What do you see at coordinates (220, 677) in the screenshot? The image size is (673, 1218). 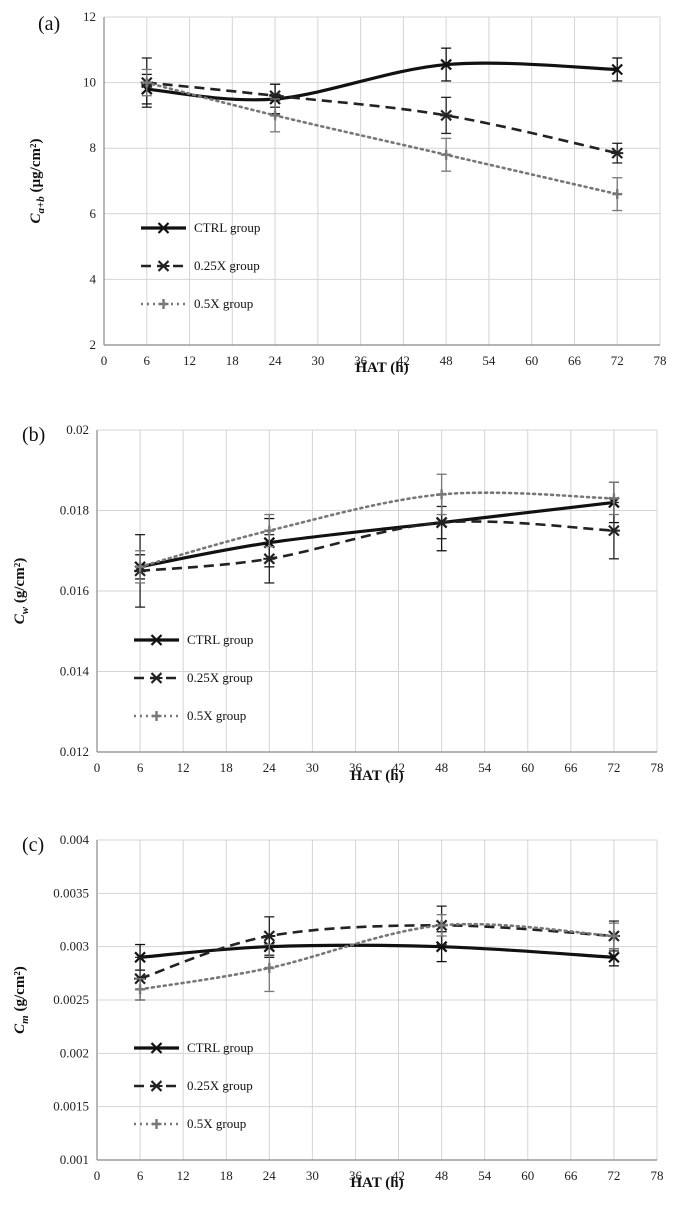 I see `panel-b-legend-label: 0.25X group` at bounding box center [220, 677].